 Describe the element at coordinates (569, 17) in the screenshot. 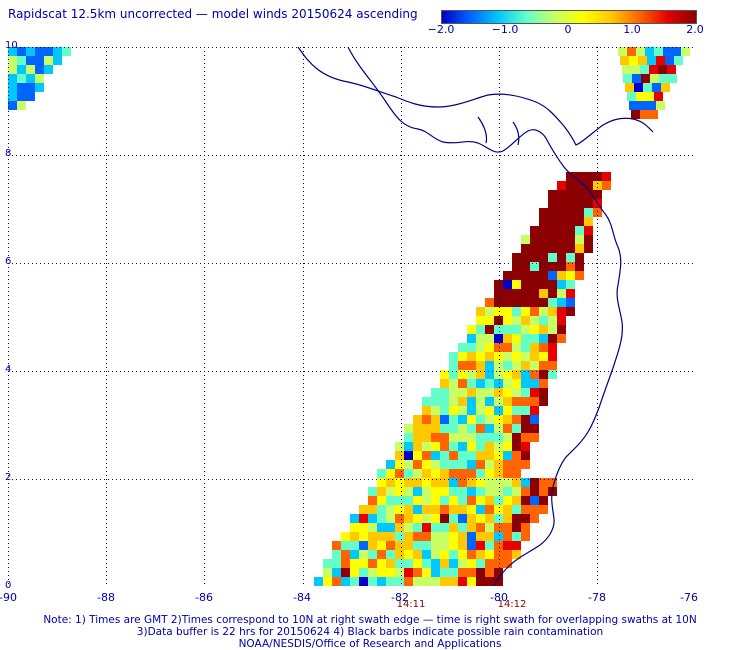

I see `colorbar` at that location.